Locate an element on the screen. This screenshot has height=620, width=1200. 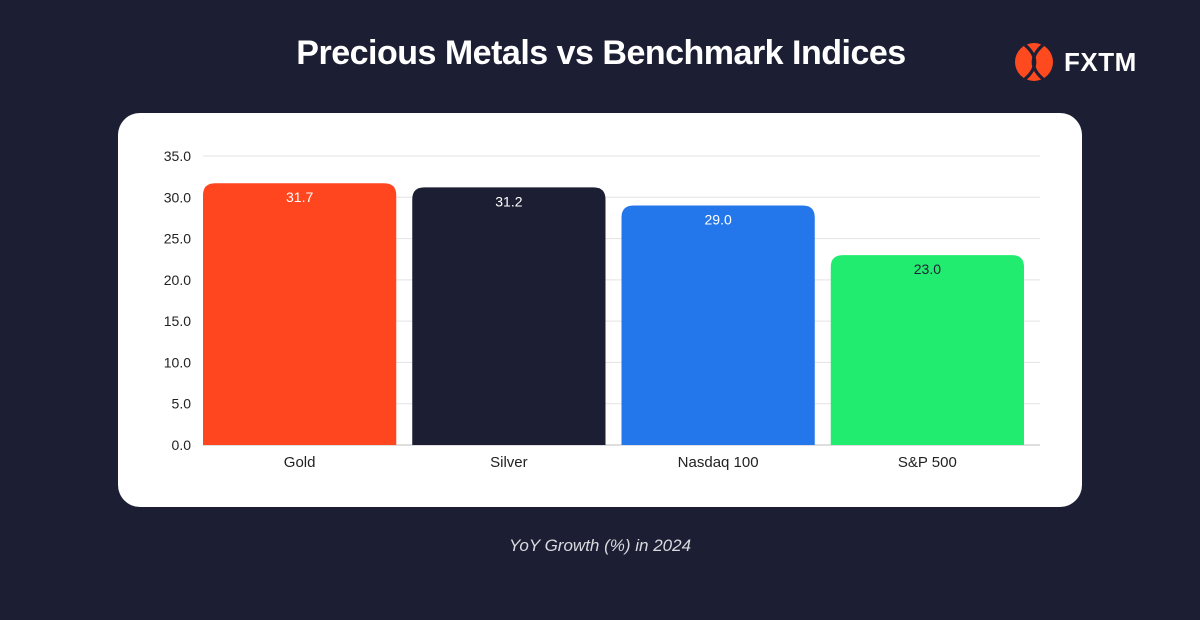
bar-value-label: 31.7 is located at coordinates (299, 197).